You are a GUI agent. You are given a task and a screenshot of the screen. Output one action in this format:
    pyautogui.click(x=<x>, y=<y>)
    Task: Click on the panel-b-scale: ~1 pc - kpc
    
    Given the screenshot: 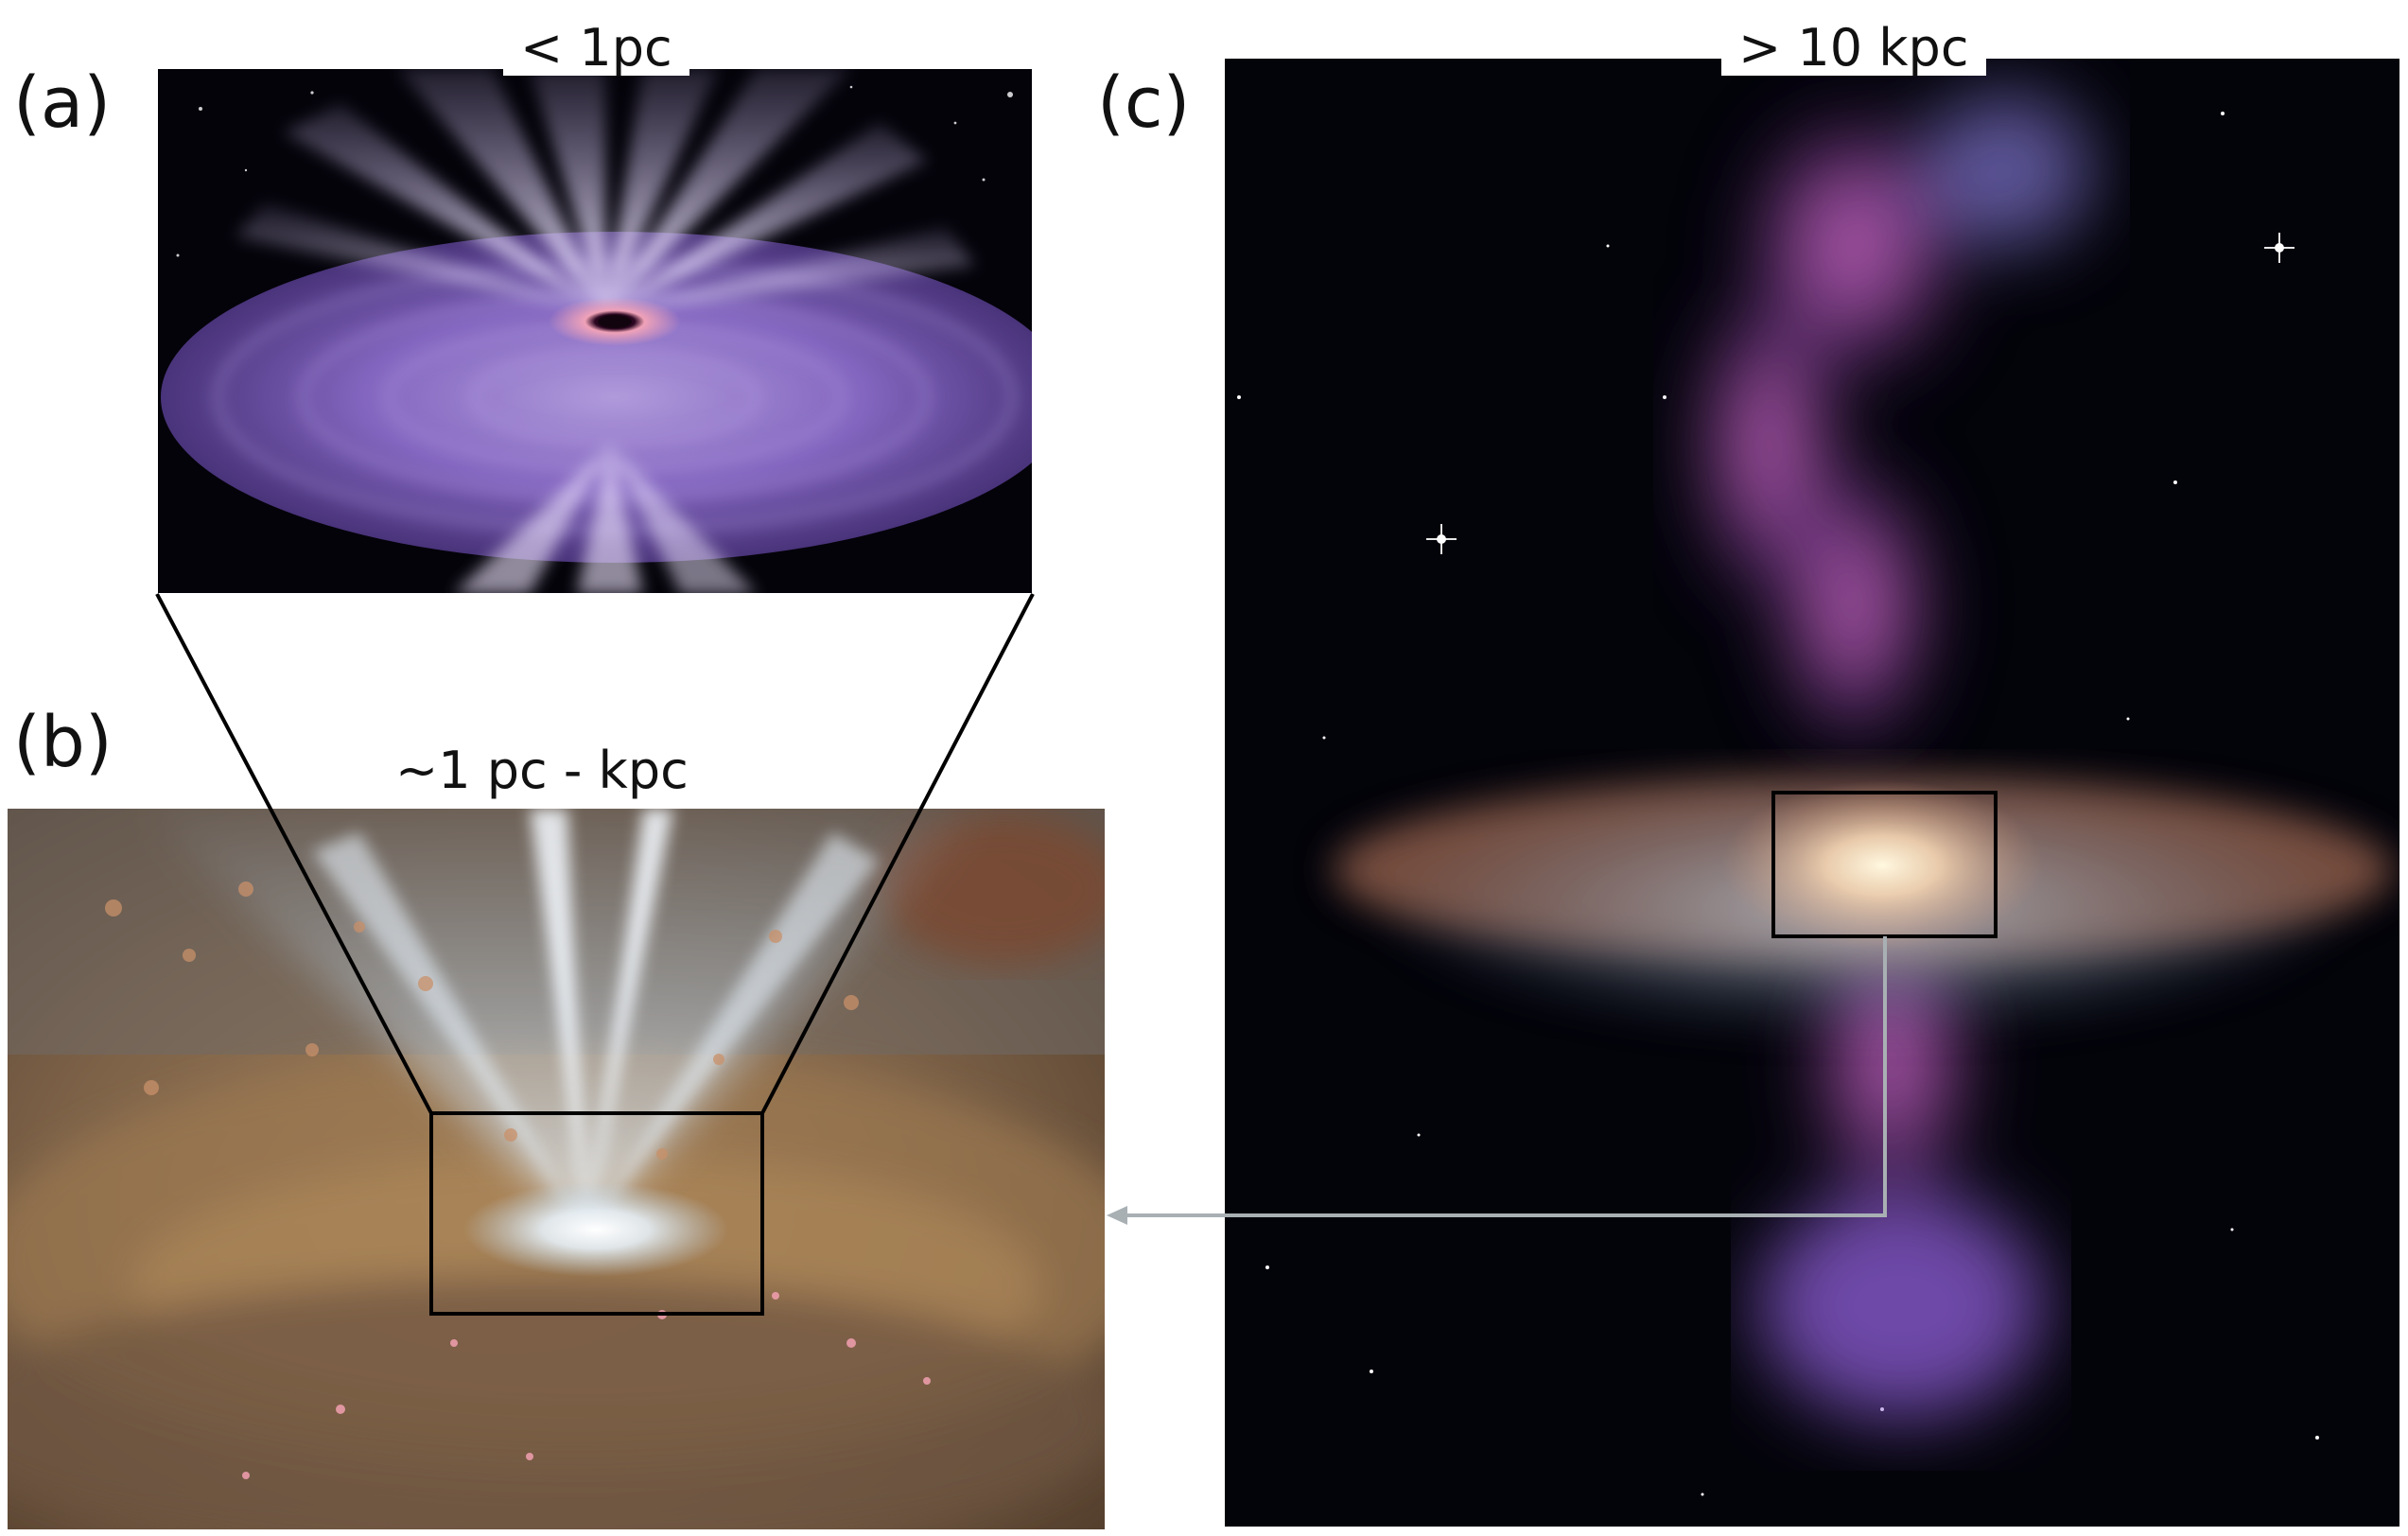 What is the action you would take?
    pyautogui.click(x=542, y=770)
    